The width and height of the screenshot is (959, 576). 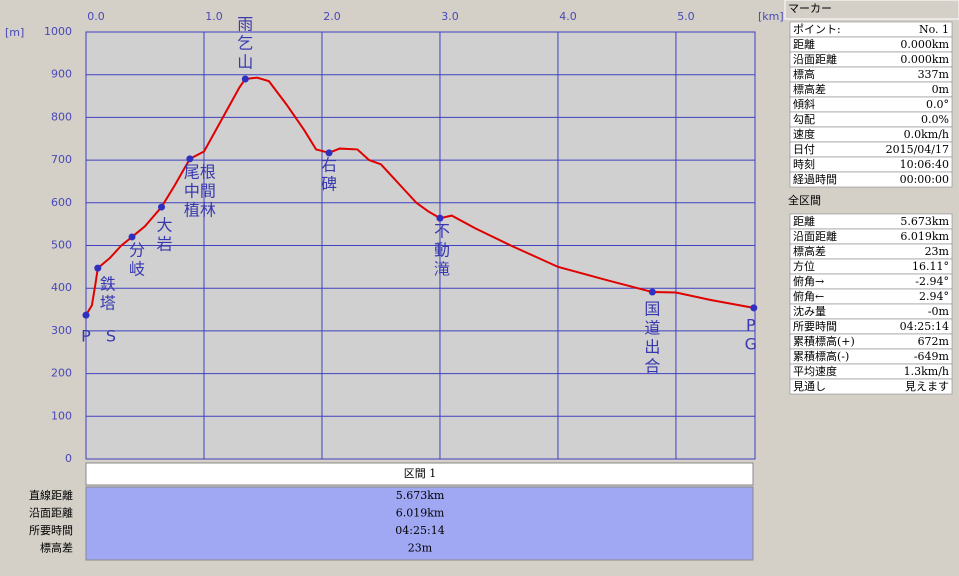 I want to click on section-header-box, so click(x=419, y=474).